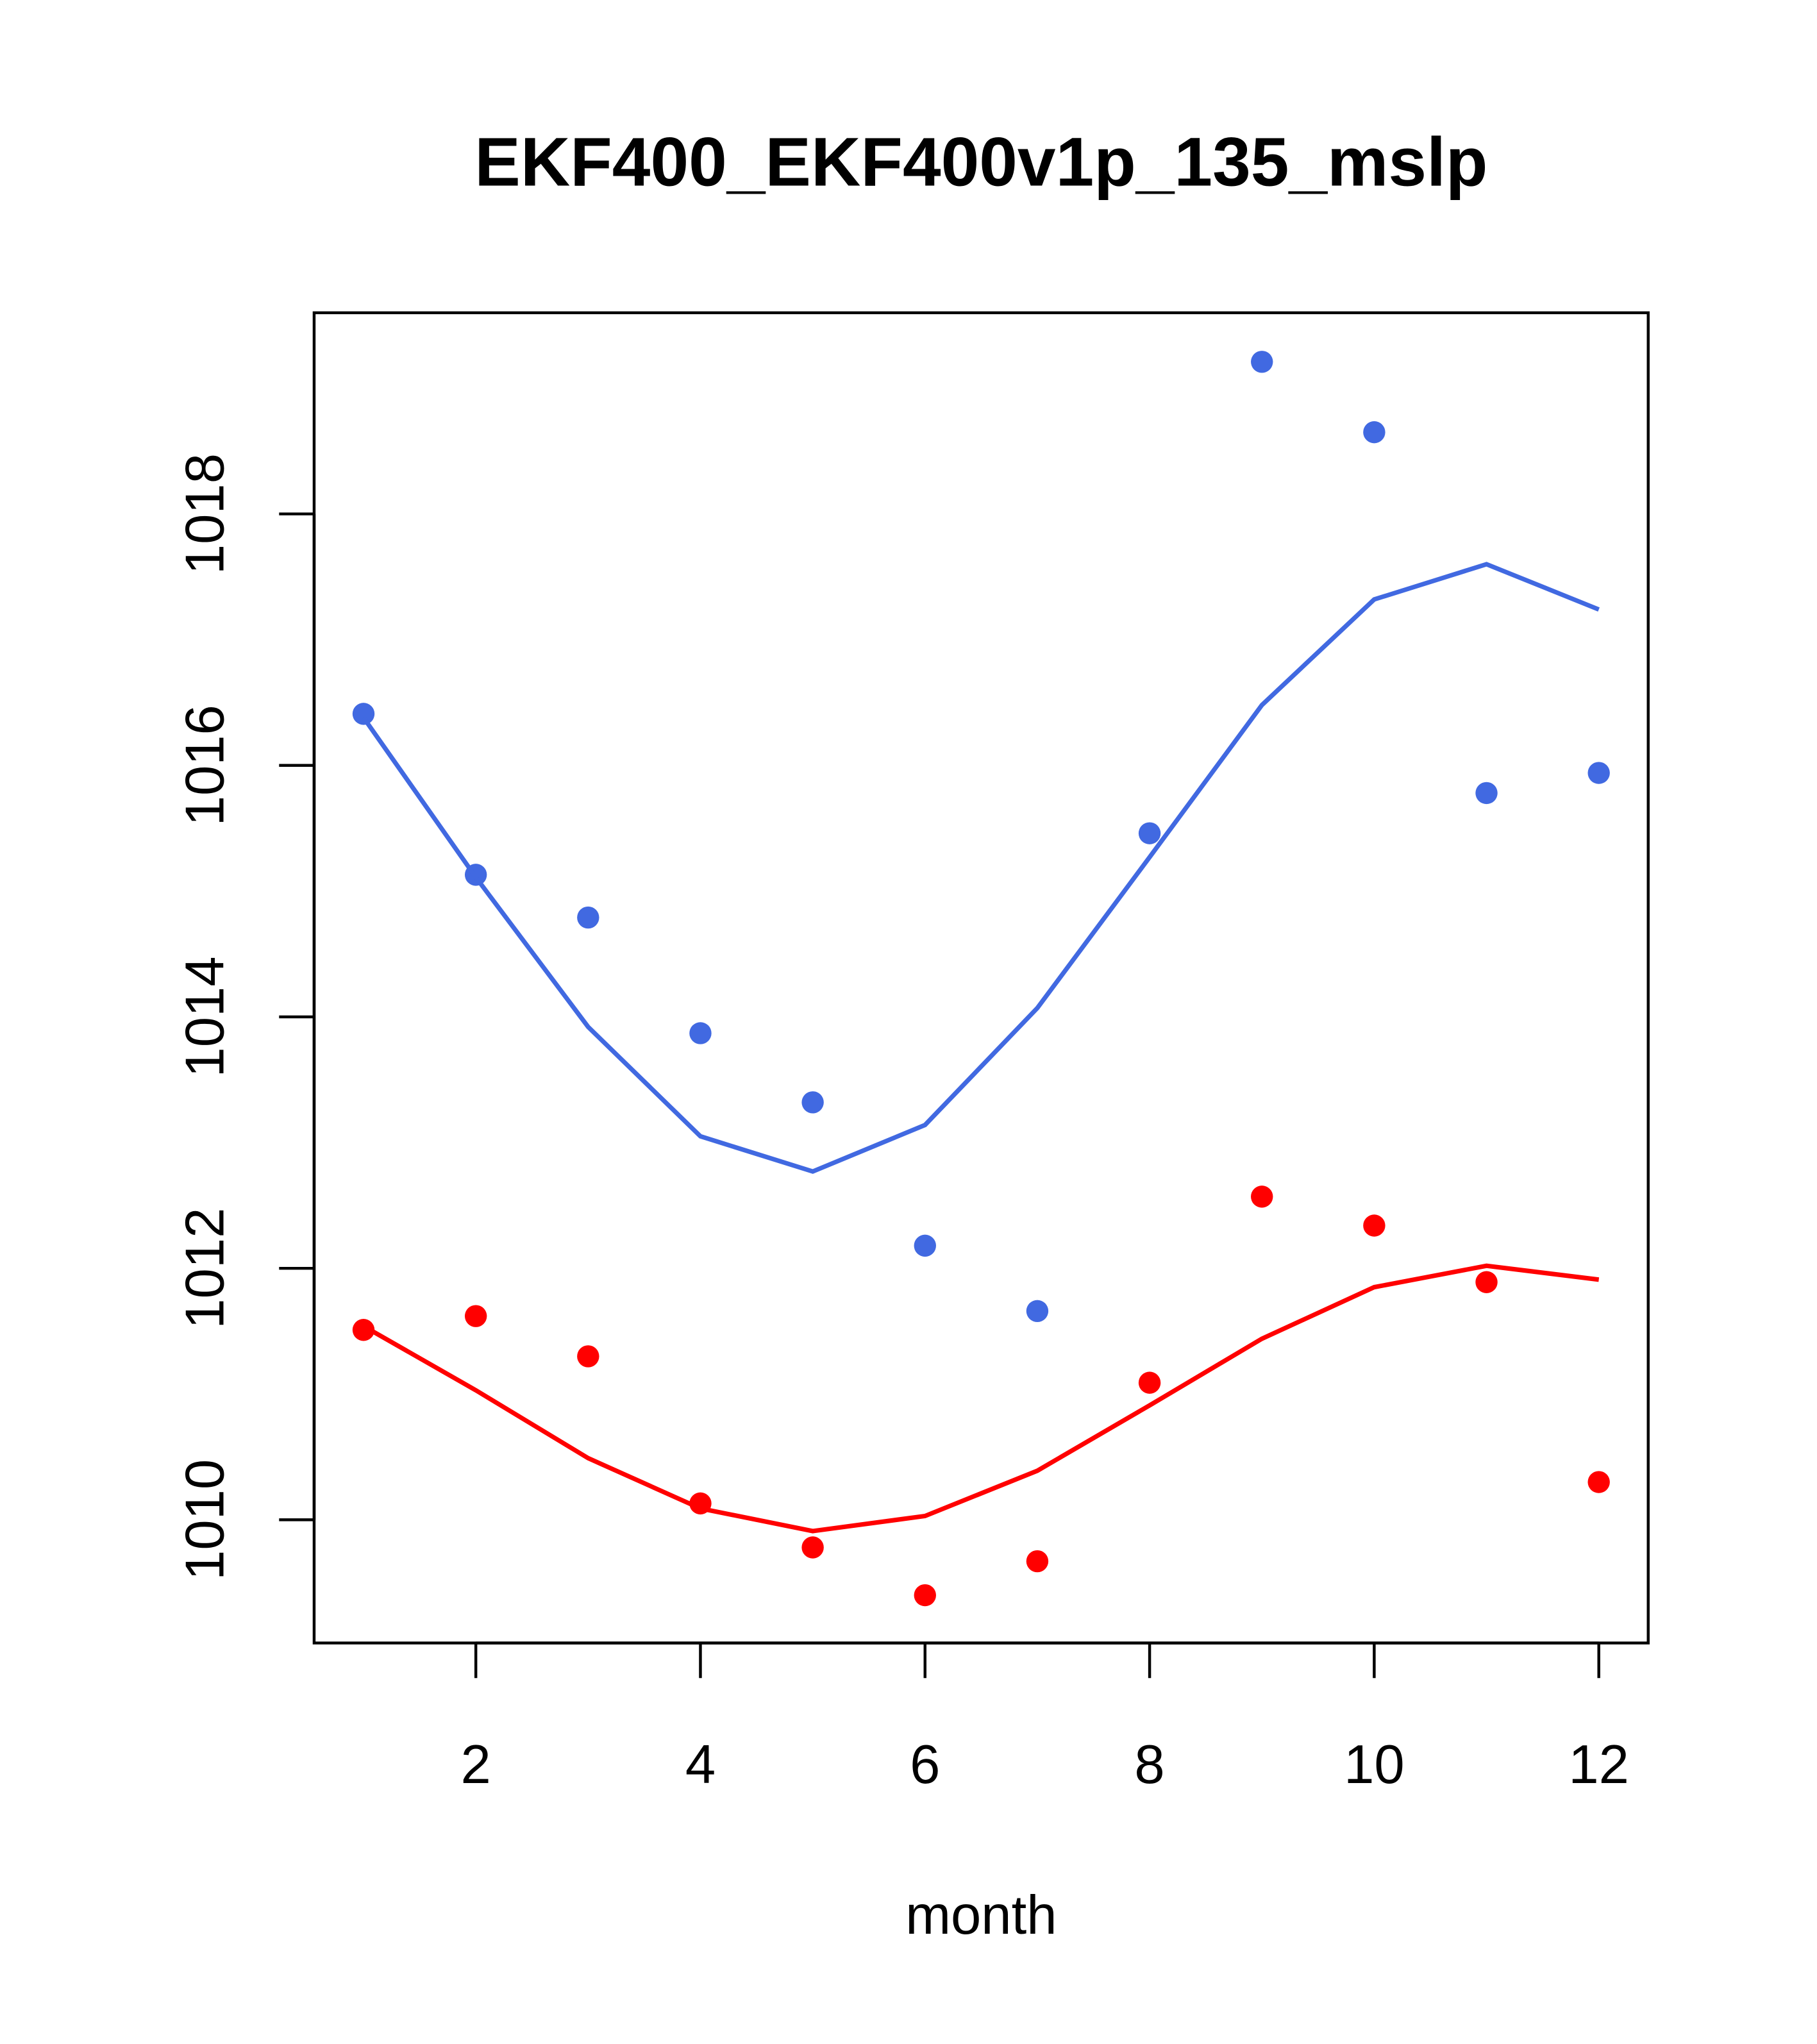  Describe the element at coordinates (204, 1268) in the screenshot. I see `y-tick-label: 1012` at that location.